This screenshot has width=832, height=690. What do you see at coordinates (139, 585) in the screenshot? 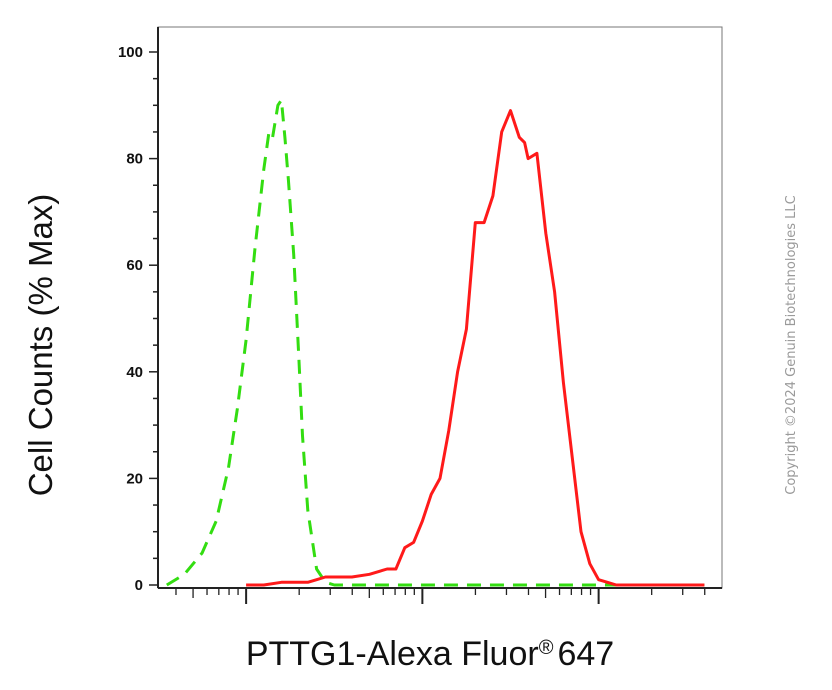
I see `y-tick-label: 0` at bounding box center [139, 585].